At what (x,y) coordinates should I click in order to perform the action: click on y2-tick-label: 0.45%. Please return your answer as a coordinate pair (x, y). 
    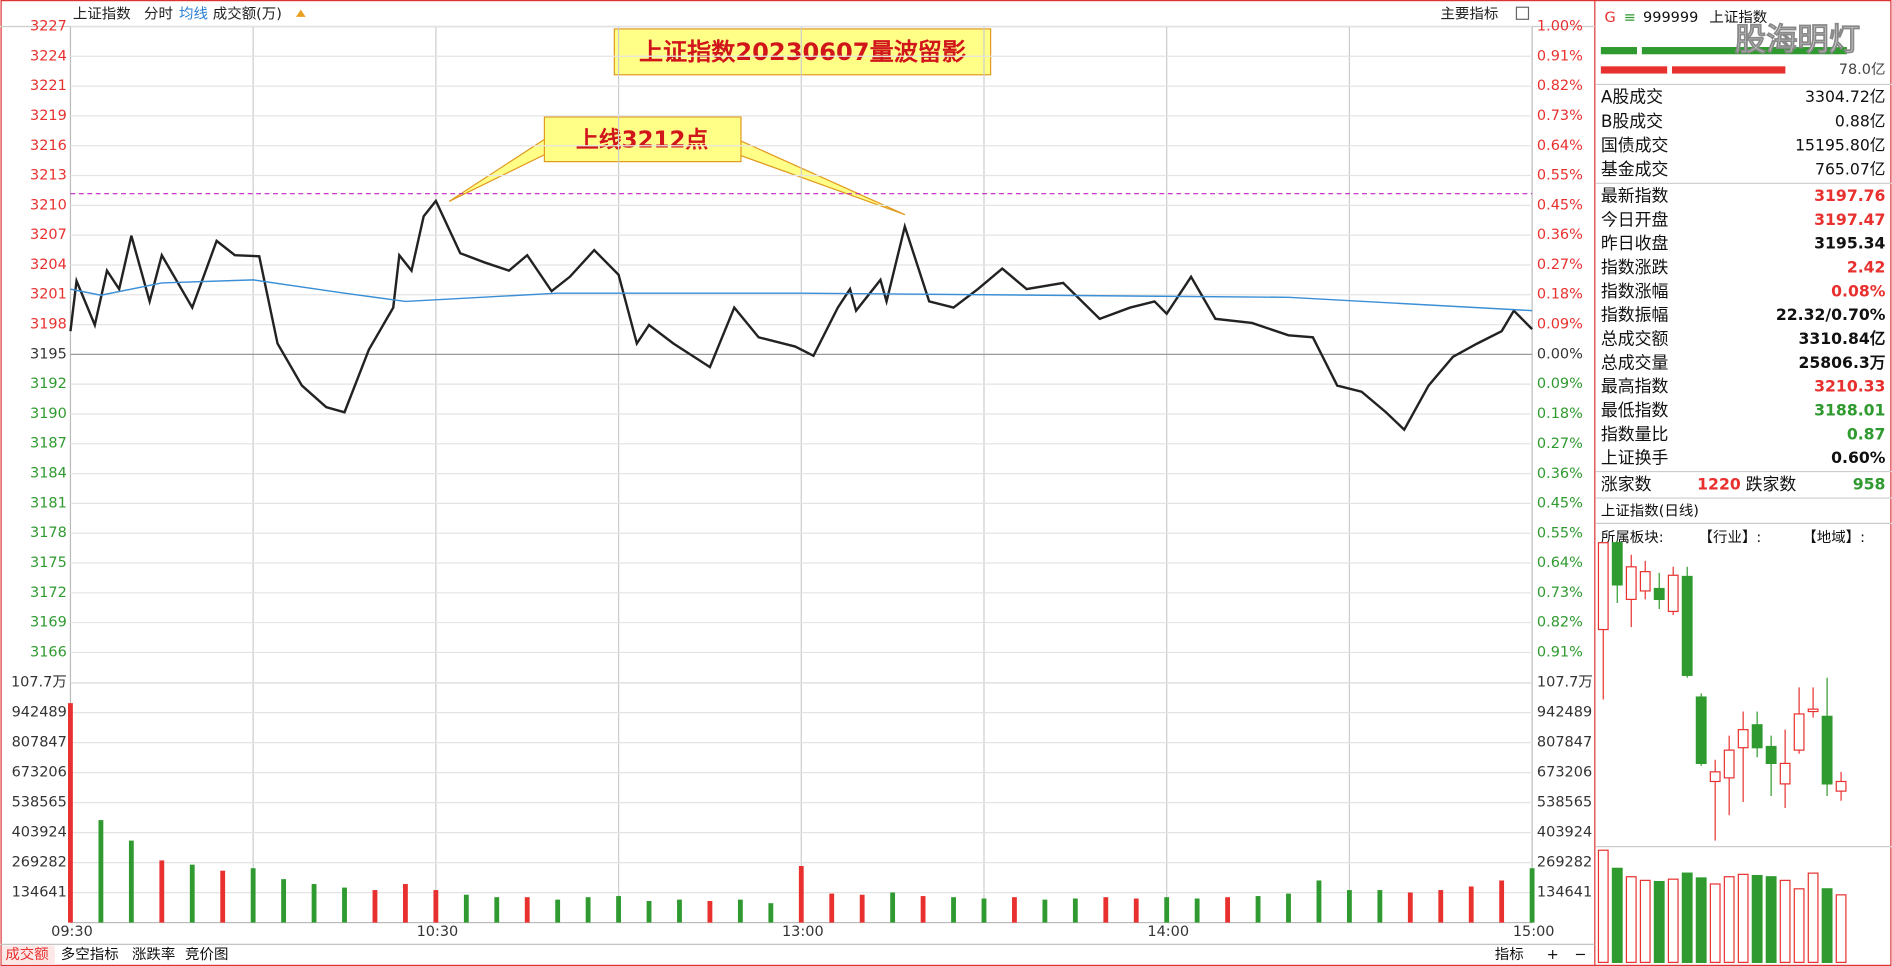
    Looking at the image, I should click on (1560, 503).